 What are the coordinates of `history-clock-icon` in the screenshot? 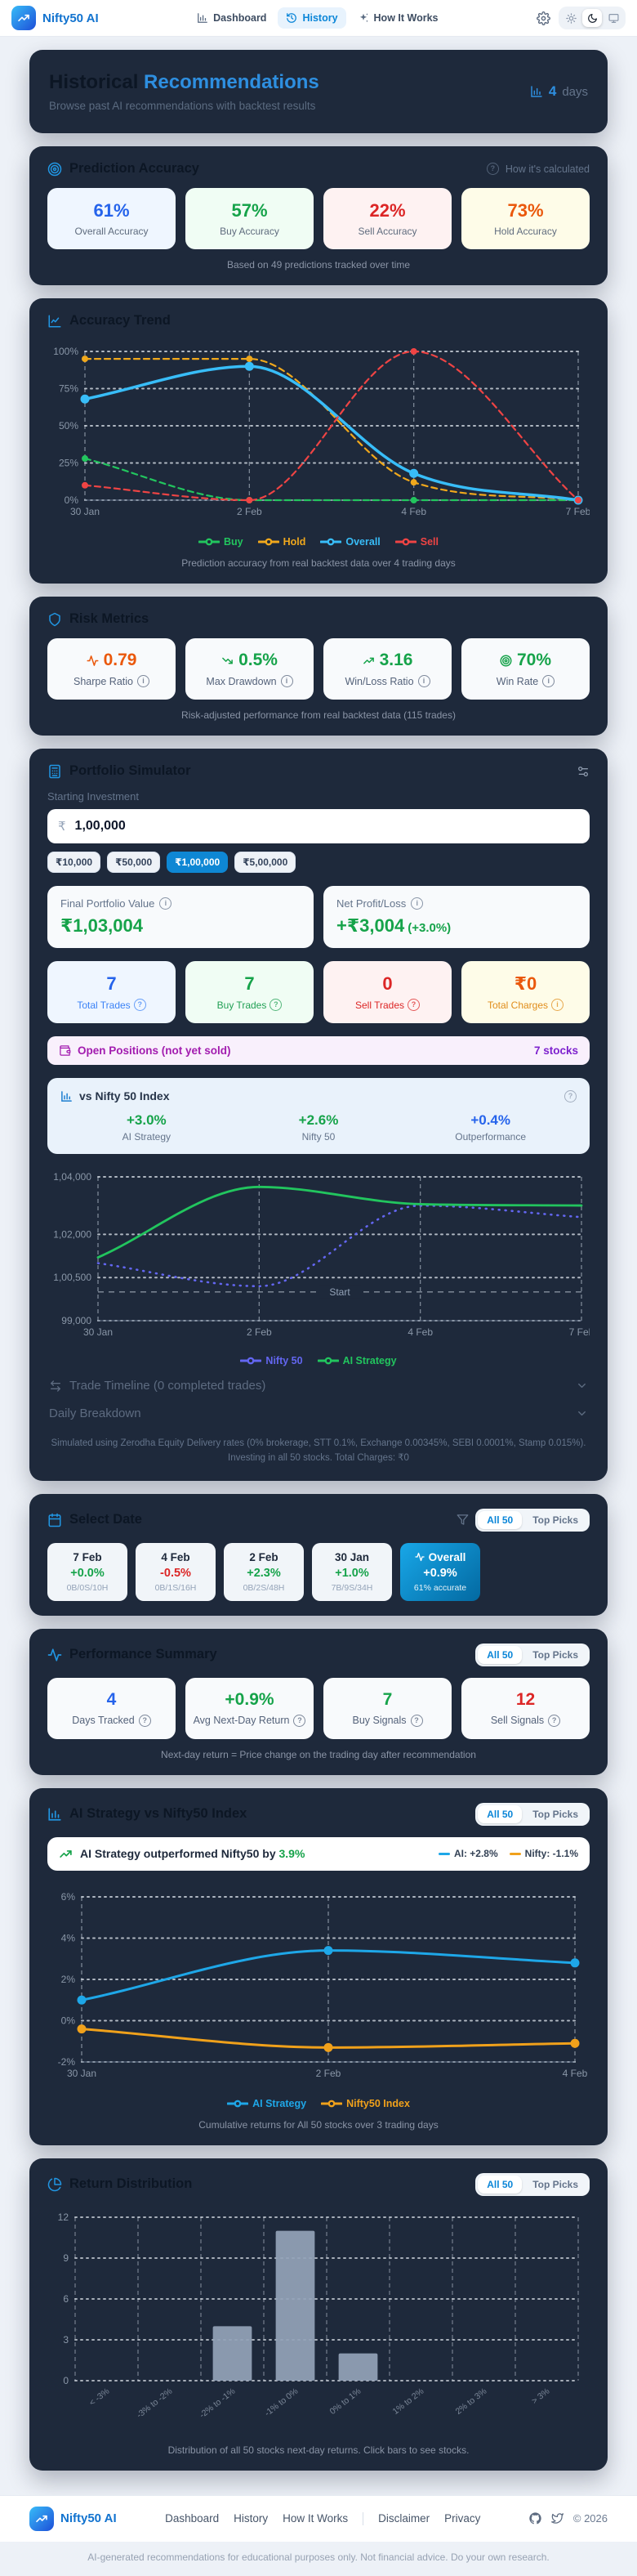 It's located at (292, 18).